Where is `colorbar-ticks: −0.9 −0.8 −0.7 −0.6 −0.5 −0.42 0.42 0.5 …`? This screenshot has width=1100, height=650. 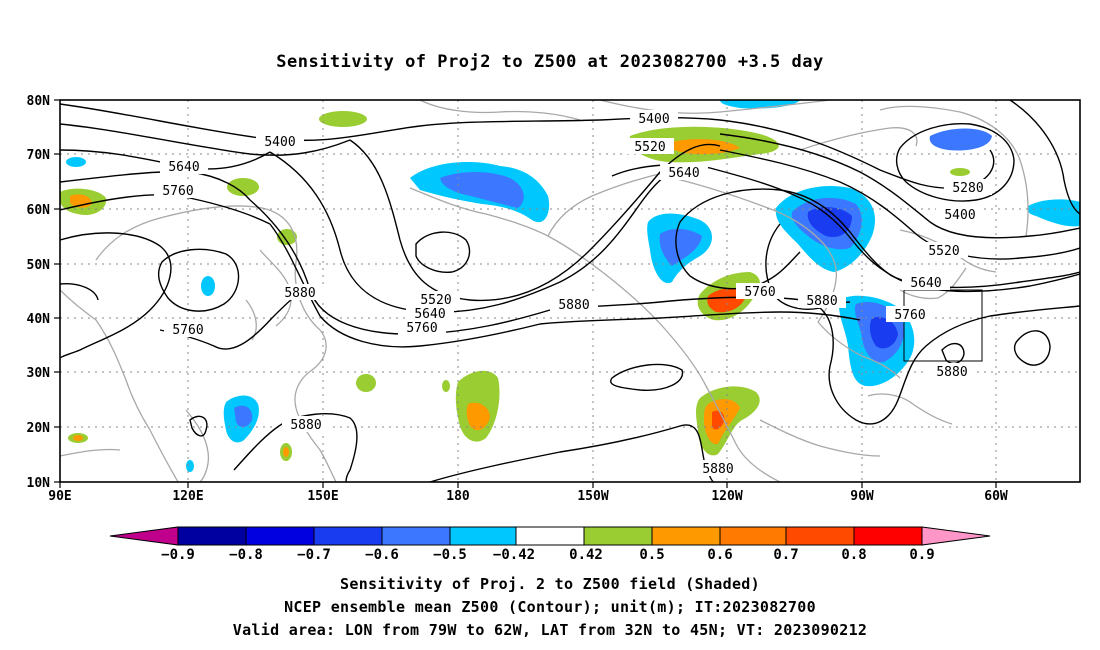
colorbar-ticks: −0.9 −0.8 −0.7 −0.6 −0.5 −0.42 0.42 0.5 … is located at coordinates (548, 555).